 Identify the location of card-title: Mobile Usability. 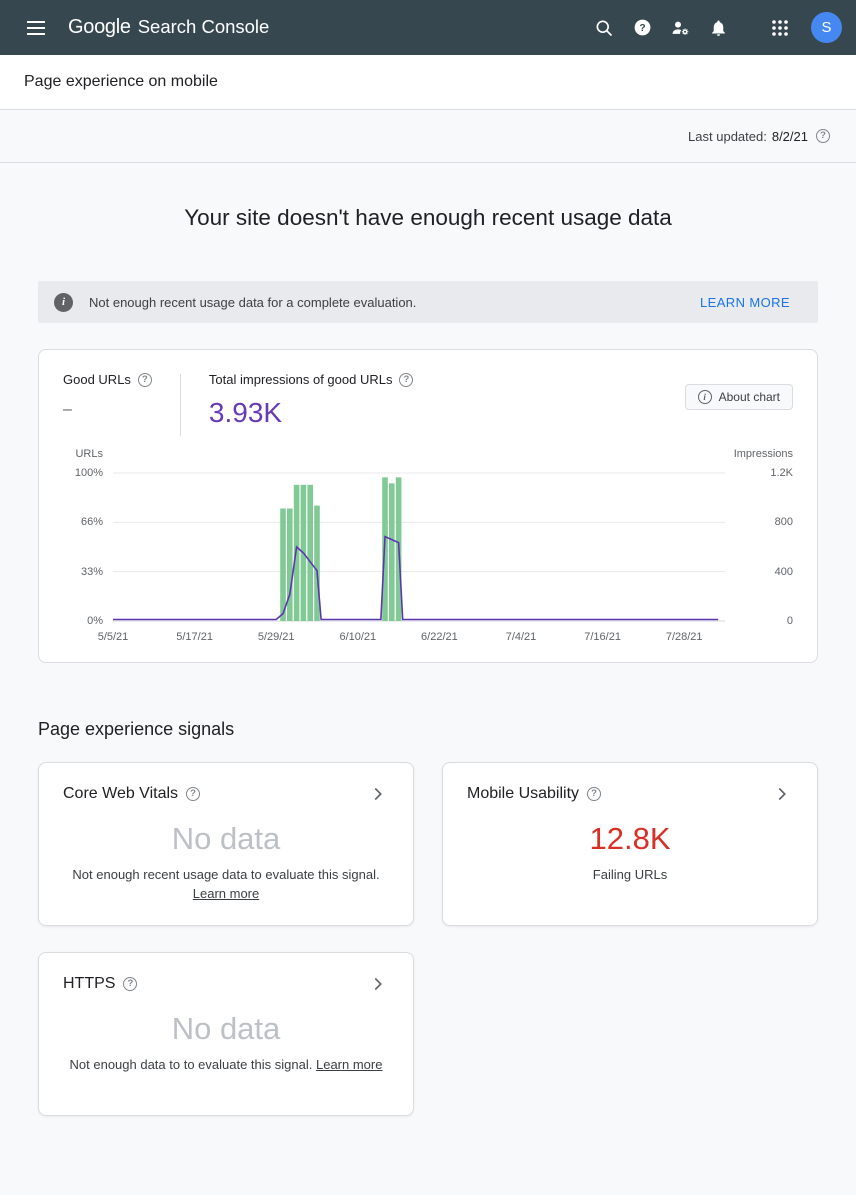
(523, 793).